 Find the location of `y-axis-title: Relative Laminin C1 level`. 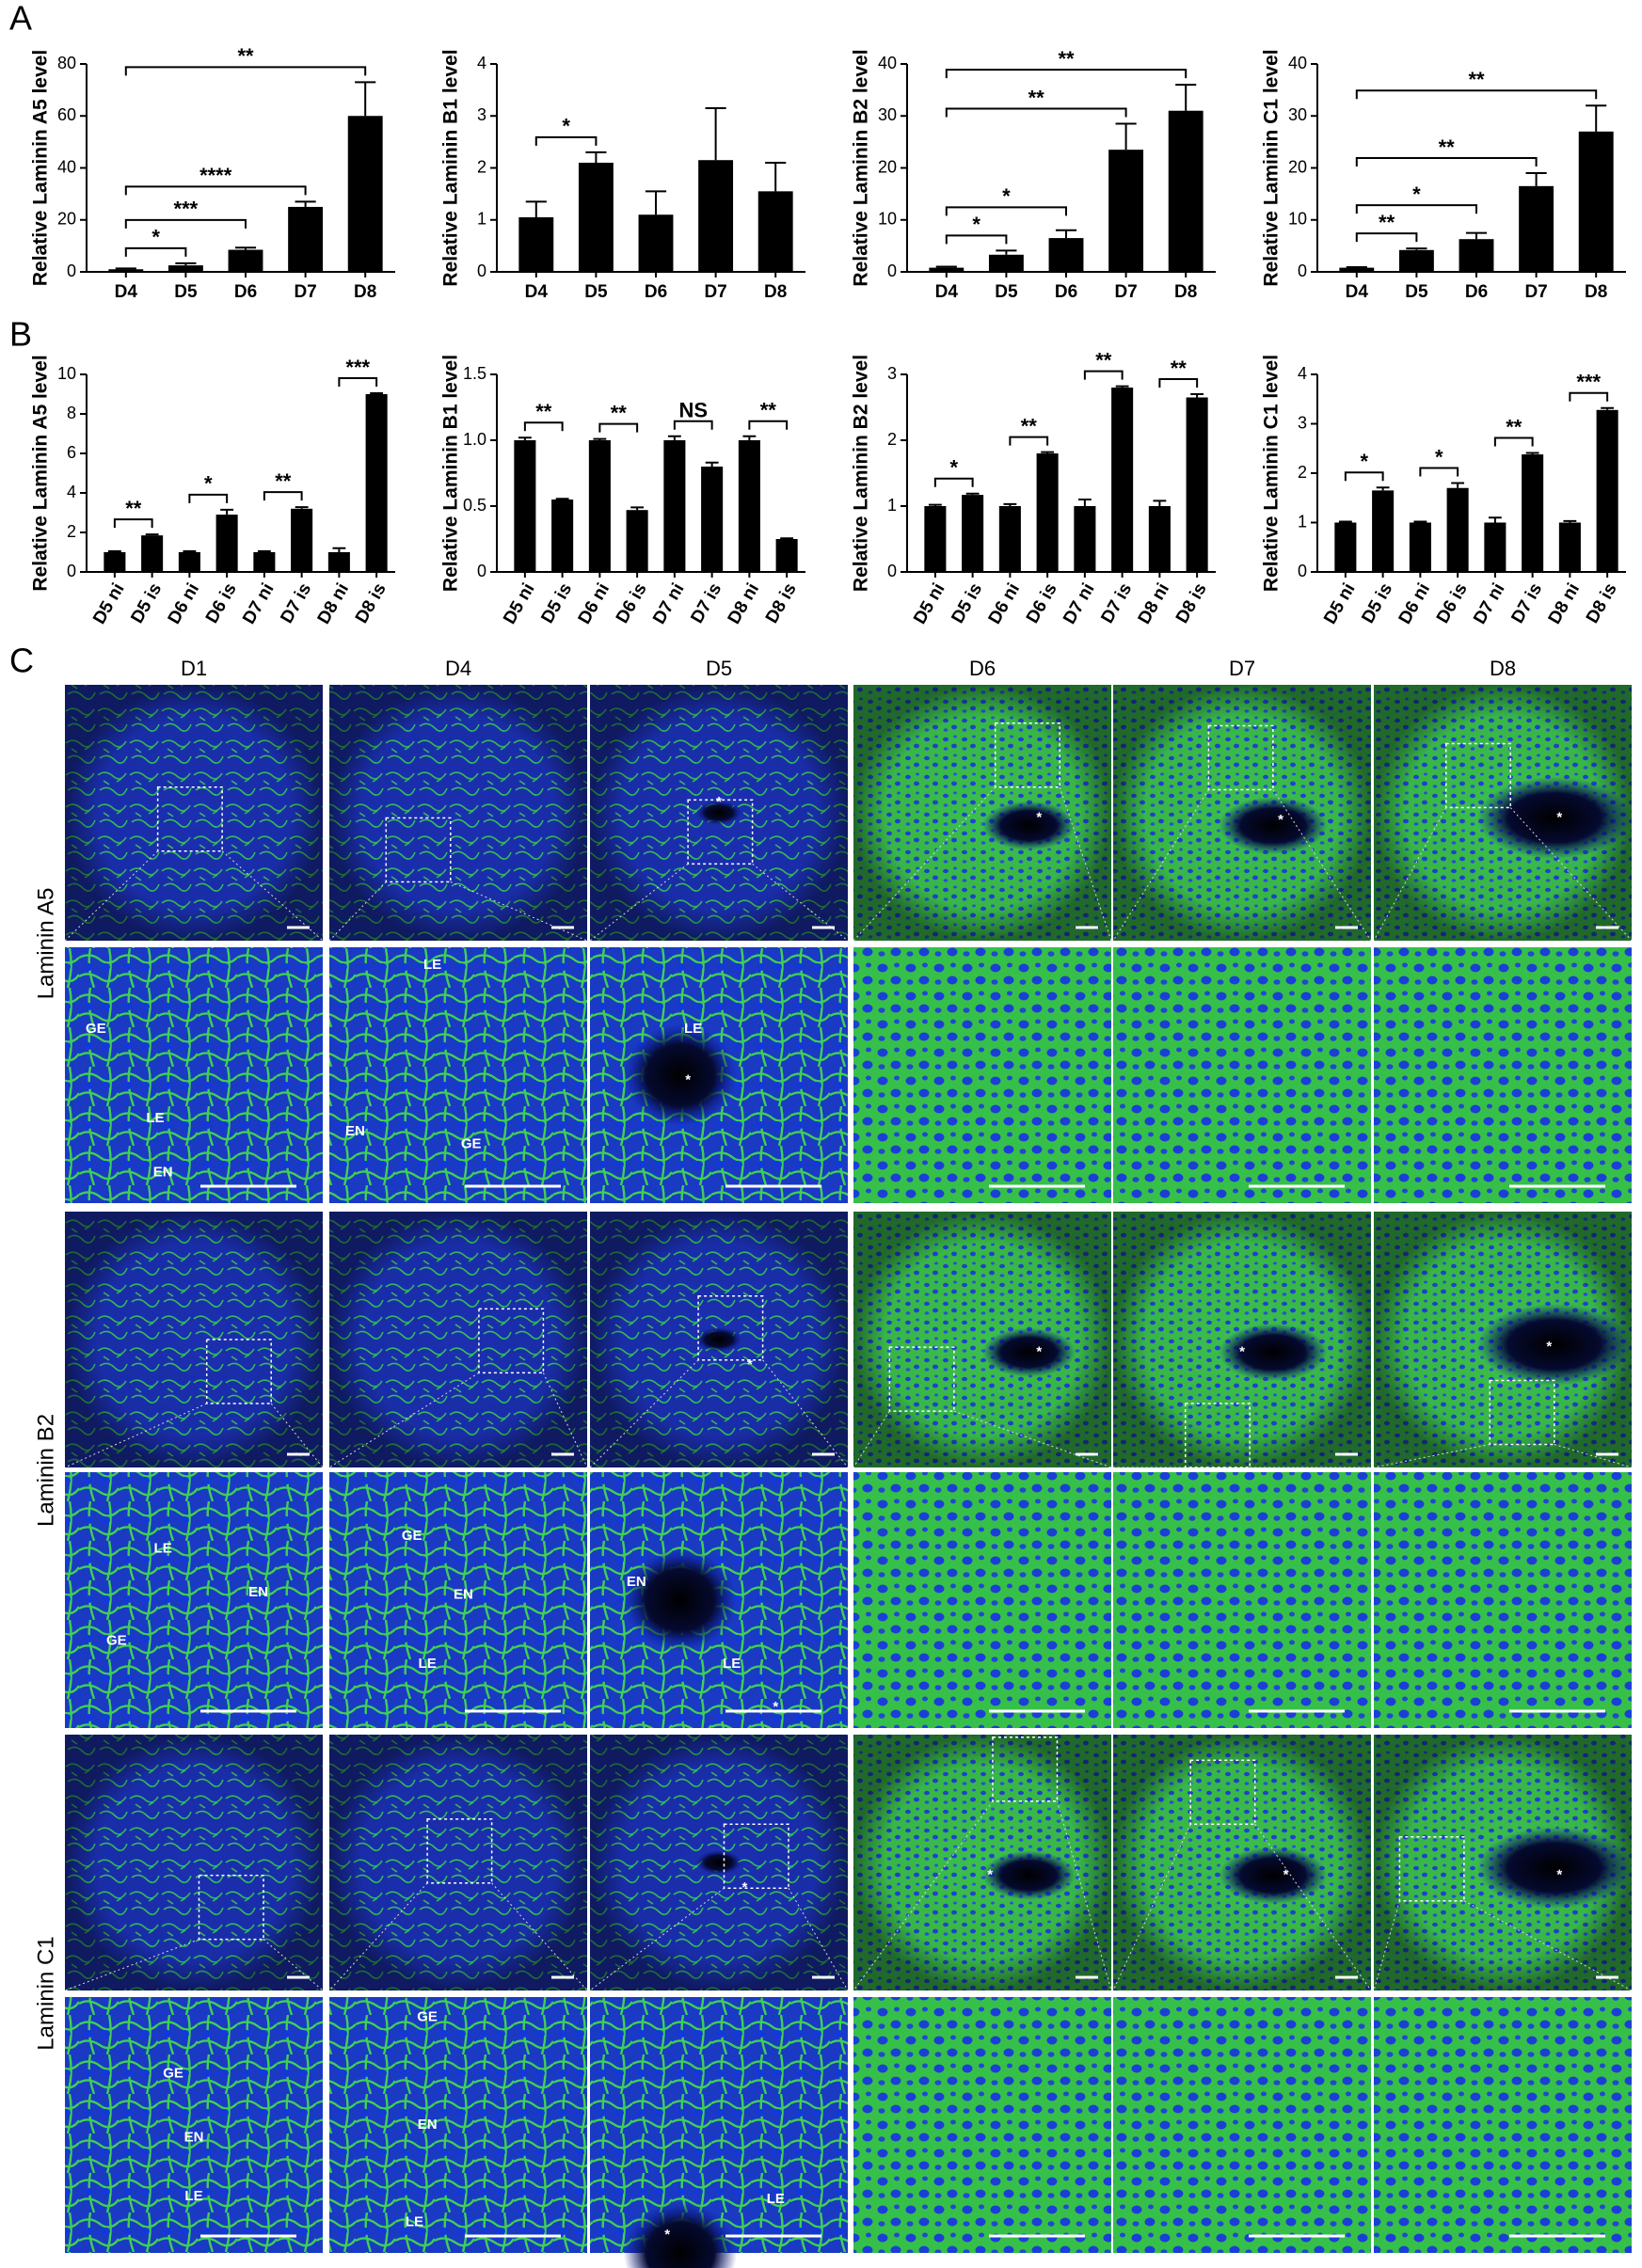

y-axis-title: Relative Laminin C1 level is located at coordinates (1272, 167).